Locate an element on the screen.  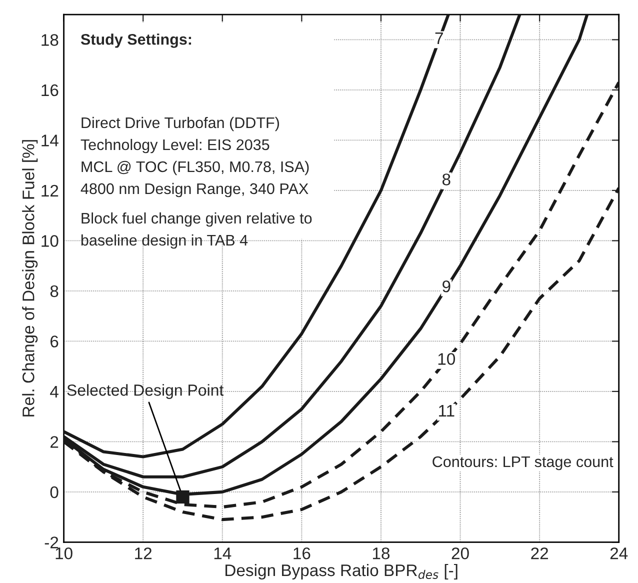
annotation: Block fuel change given relative to baseline design in TAB 4 is located at coordinates (196, 230).